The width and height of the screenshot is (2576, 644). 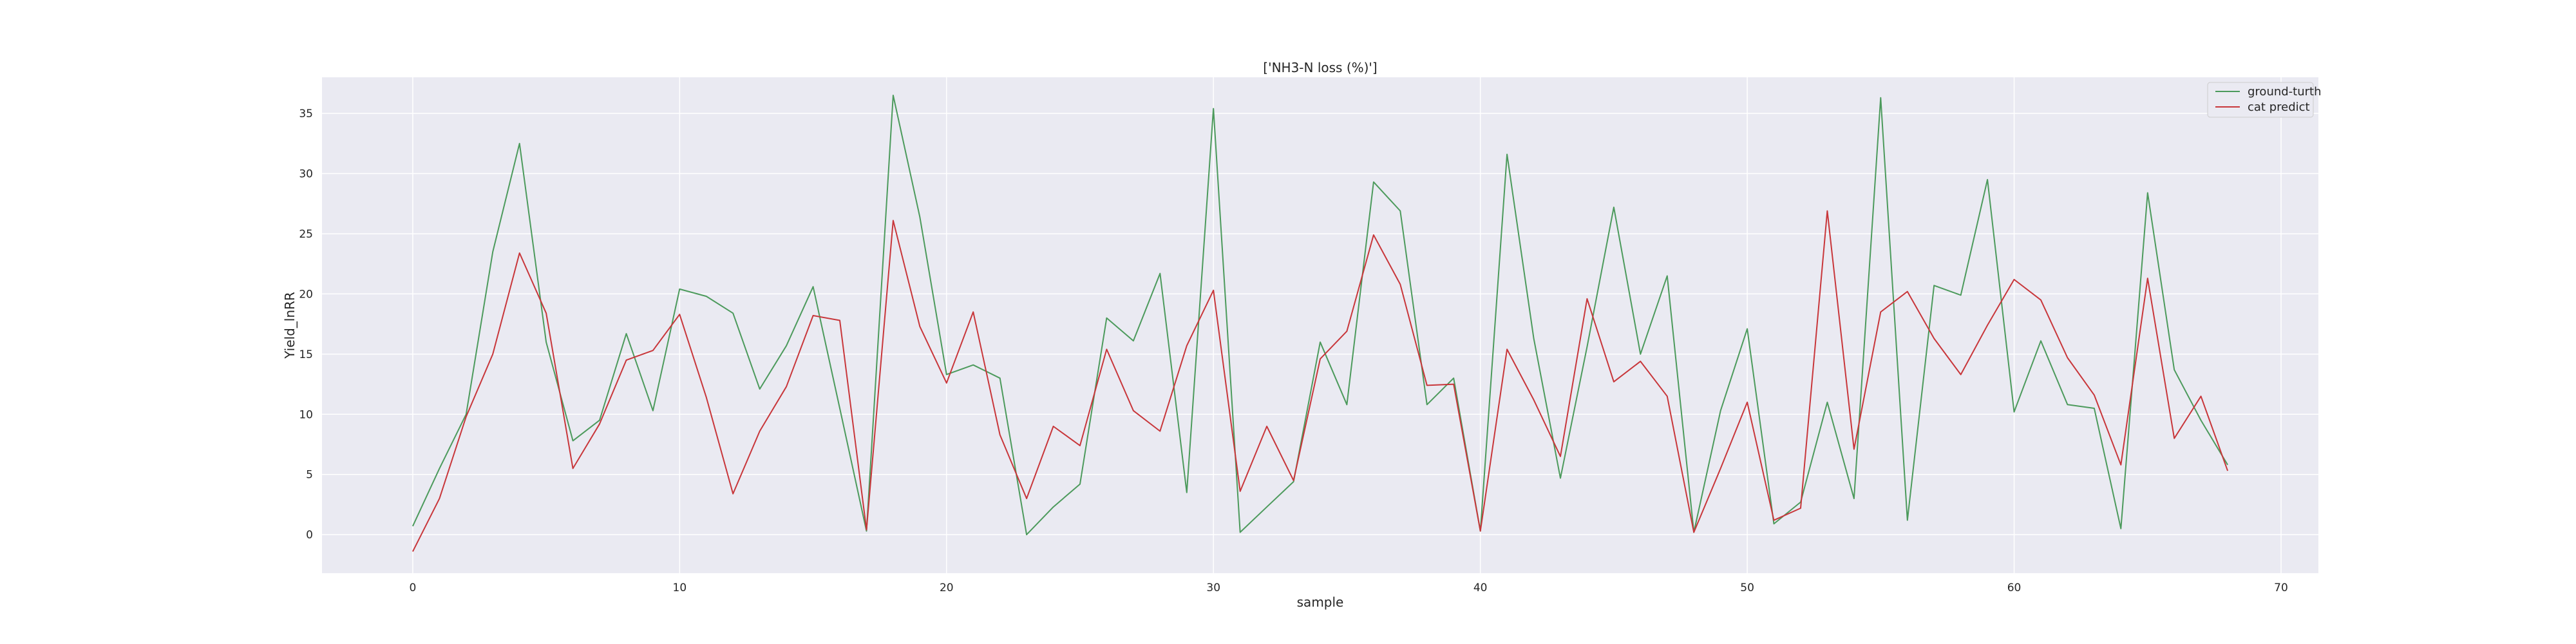 What do you see at coordinates (306, 234) in the screenshot?
I see `y-tick-label: 25` at bounding box center [306, 234].